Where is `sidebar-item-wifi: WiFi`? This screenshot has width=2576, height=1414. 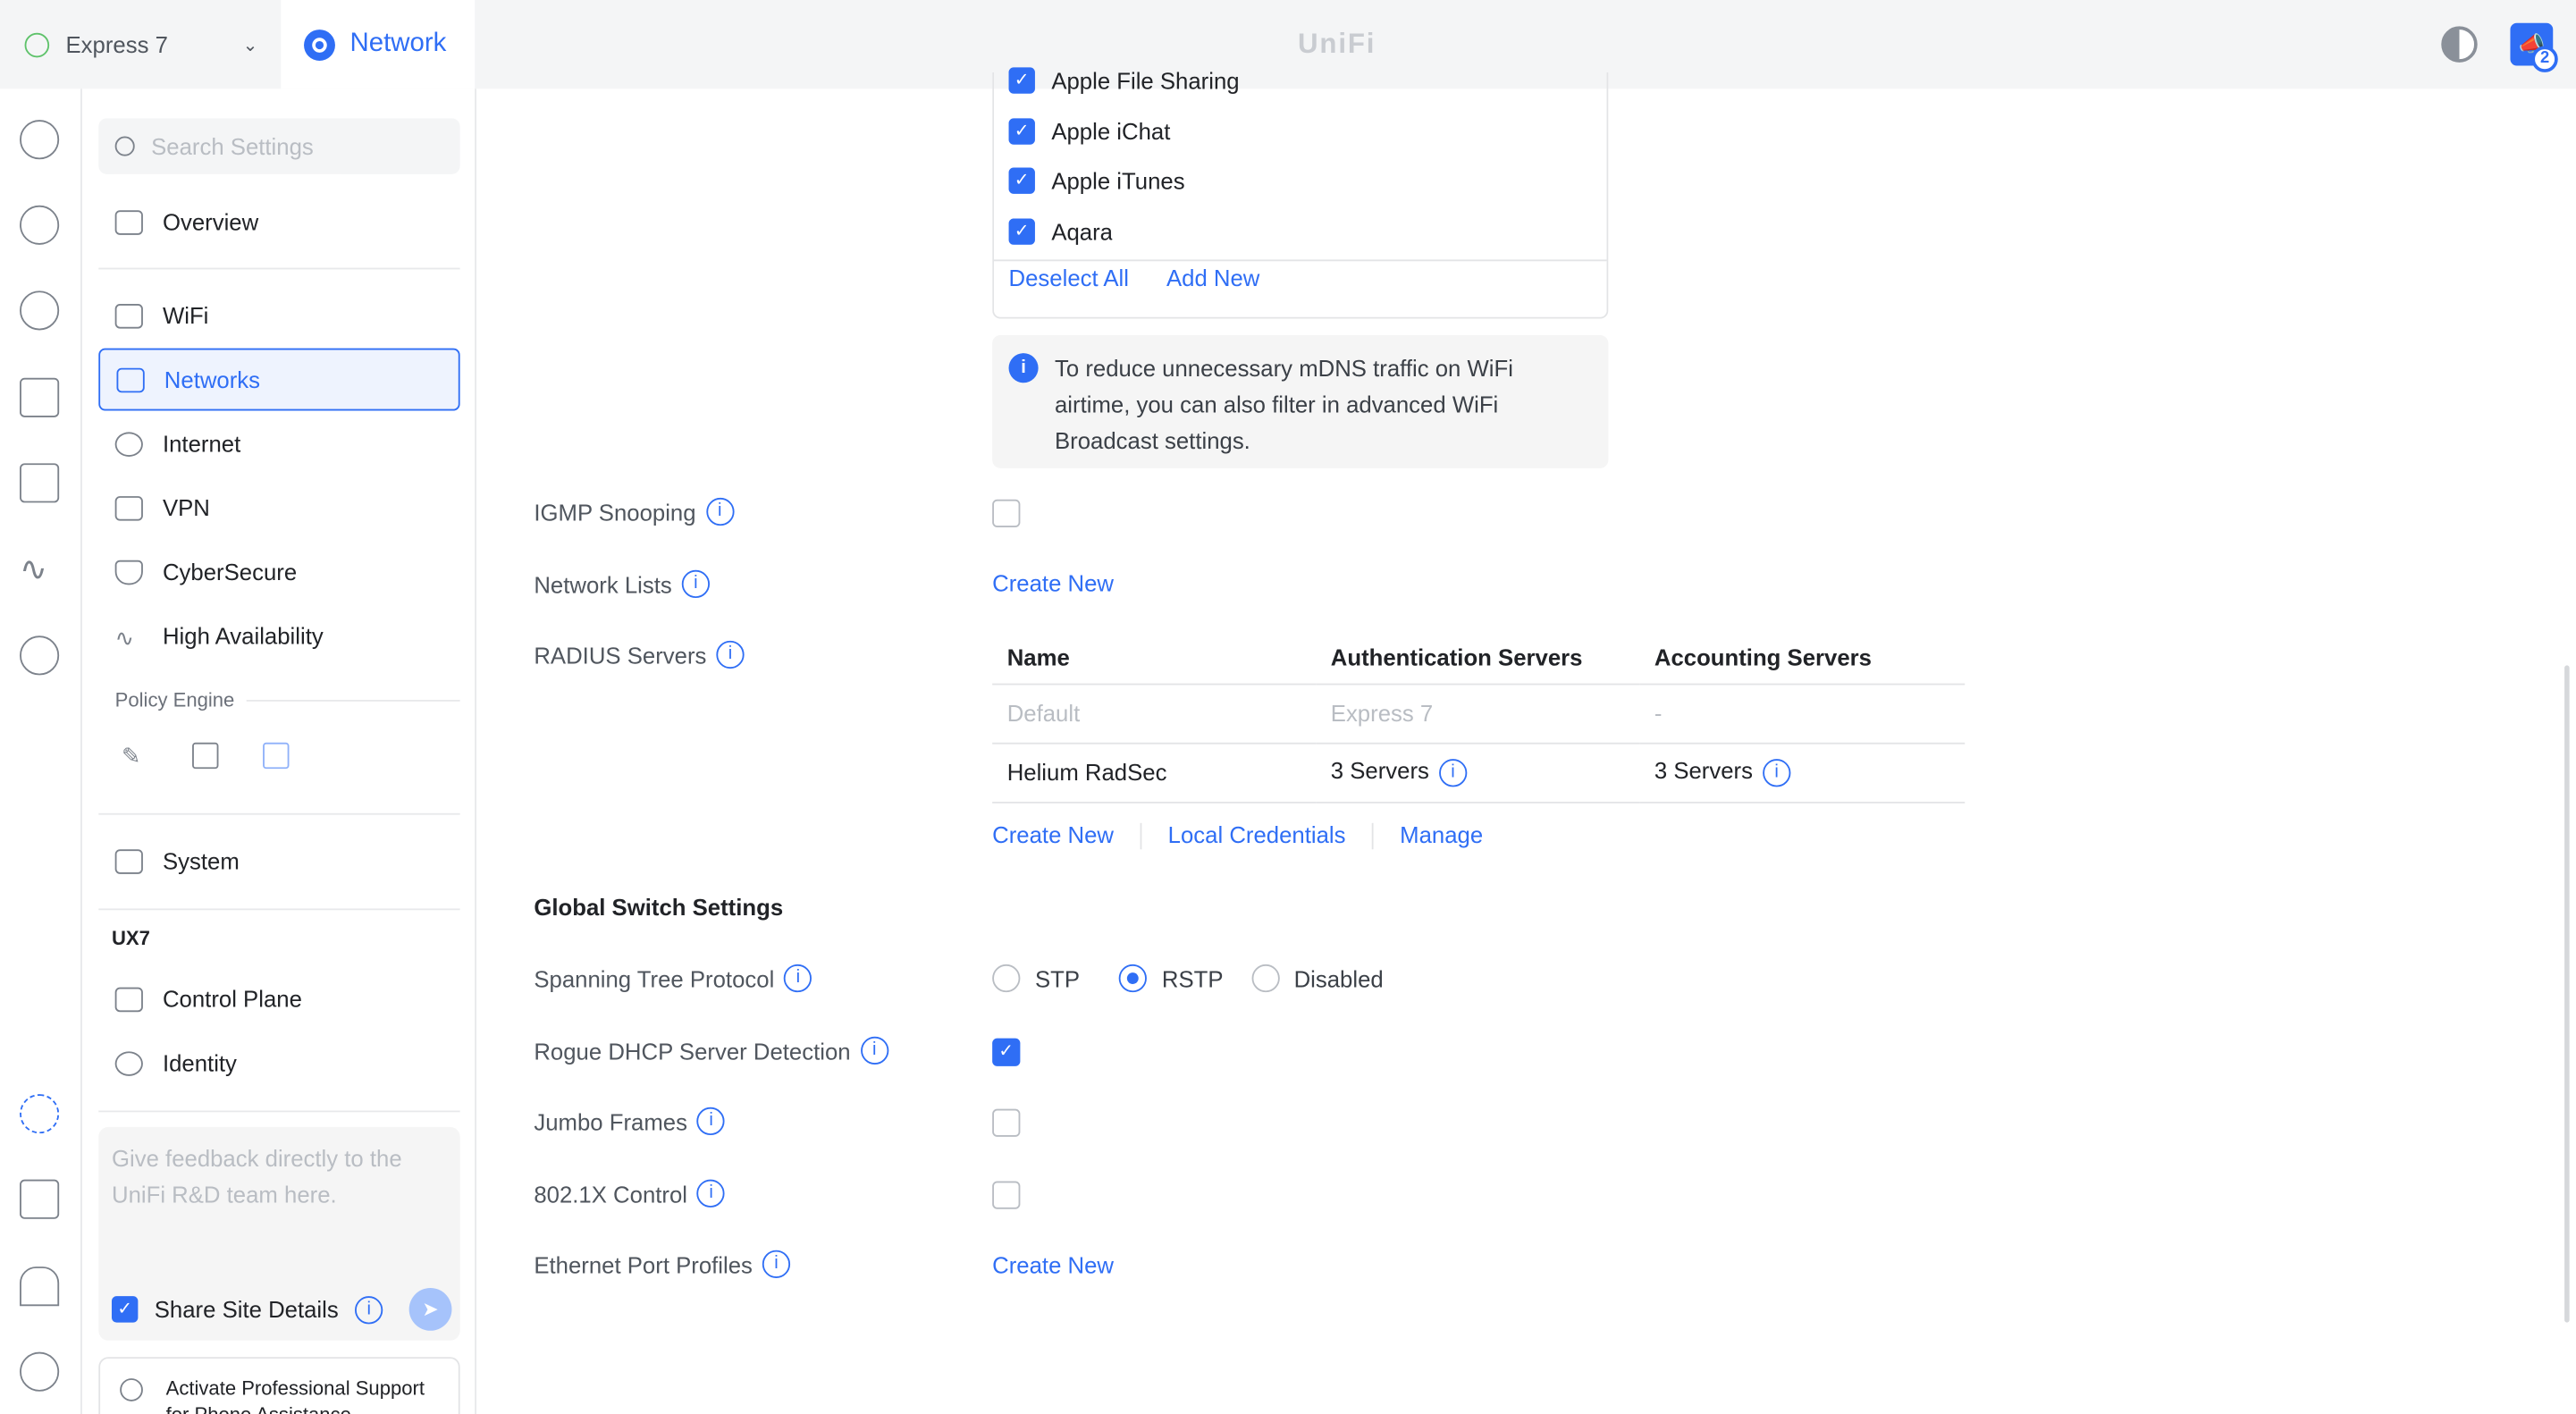 sidebar-item-wifi: WiFi is located at coordinates (279, 315).